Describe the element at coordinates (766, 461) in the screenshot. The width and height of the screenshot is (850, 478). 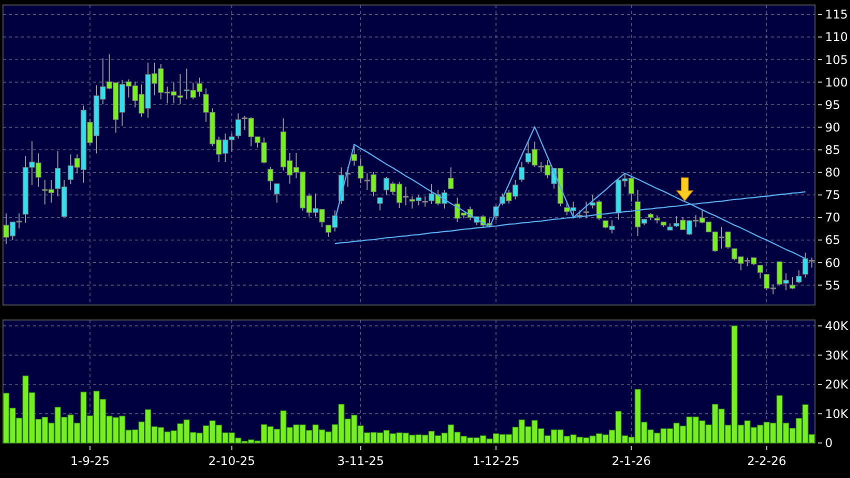
I see `x-tick-label: 2-2-26` at that location.